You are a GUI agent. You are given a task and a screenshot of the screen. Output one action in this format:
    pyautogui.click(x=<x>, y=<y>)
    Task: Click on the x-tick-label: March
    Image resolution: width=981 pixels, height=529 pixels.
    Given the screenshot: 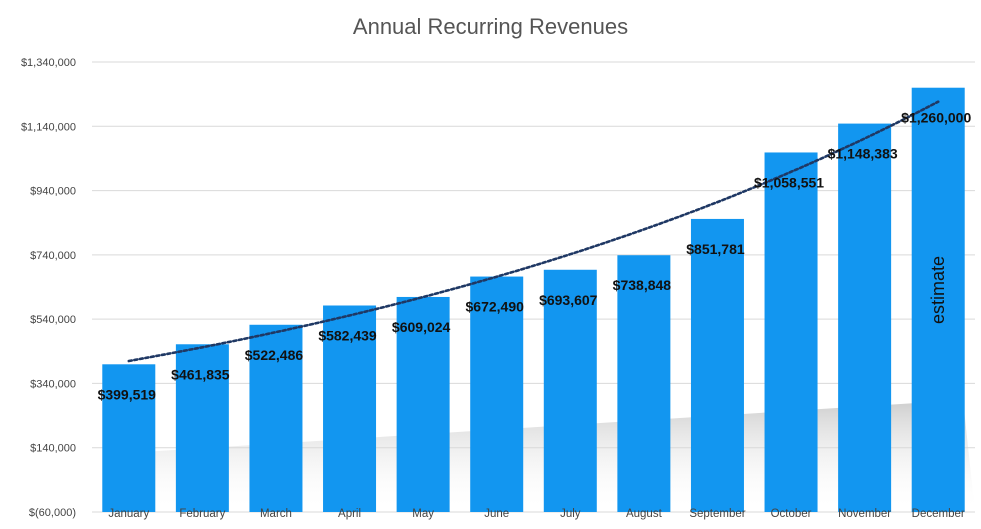 What is the action you would take?
    pyautogui.click(x=276, y=514)
    